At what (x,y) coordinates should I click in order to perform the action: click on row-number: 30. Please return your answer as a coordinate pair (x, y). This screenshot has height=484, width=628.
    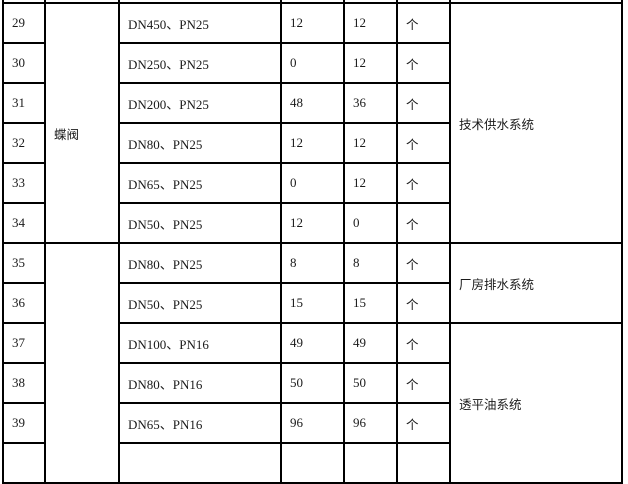
    Looking at the image, I should click on (24, 63).